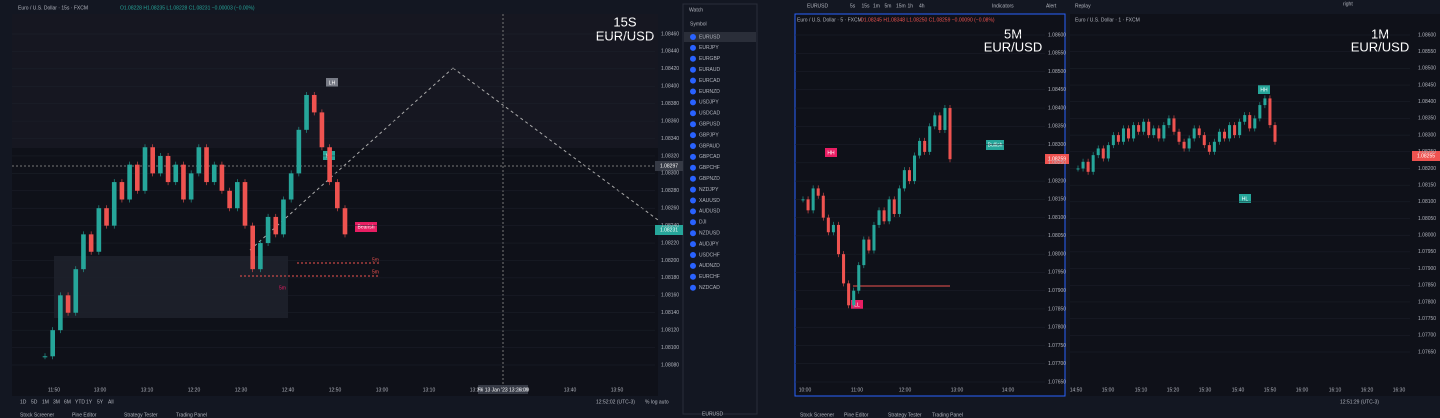 The width and height of the screenshot is (1440, 418). Describe the element at coordinates (709, 234) in the screenshot. I see `watchlist-symbol: NZDUSD` at that location.